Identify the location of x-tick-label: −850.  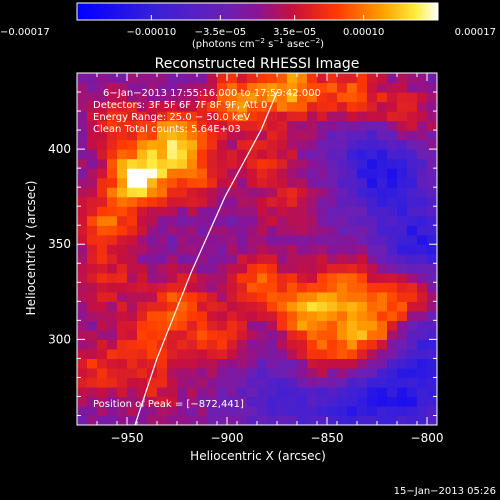
(327, 438).